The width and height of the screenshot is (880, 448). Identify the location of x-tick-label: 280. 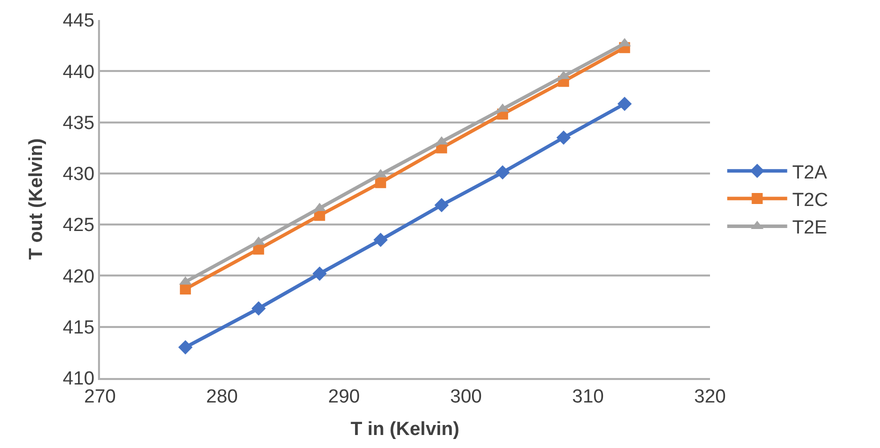
(222, 397).